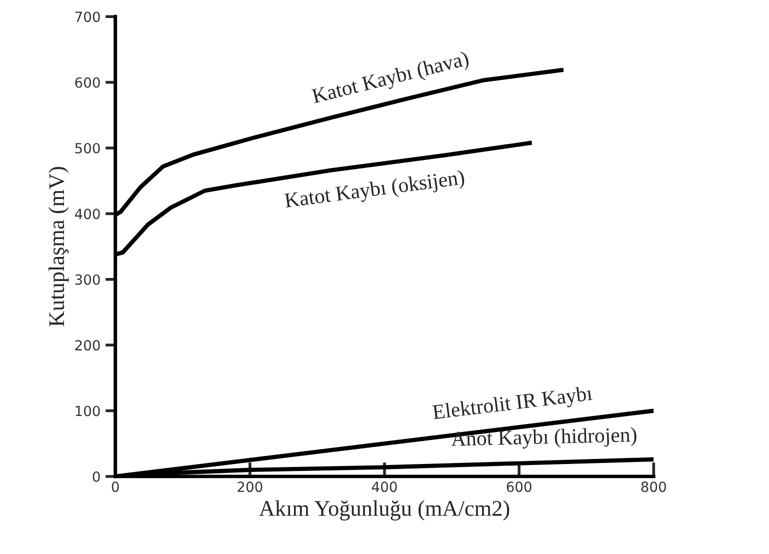 The image size is (769, 554). I want to click on x-axis-title: Akım Yoğunluğu (mA/cm2), so click(384, 510).